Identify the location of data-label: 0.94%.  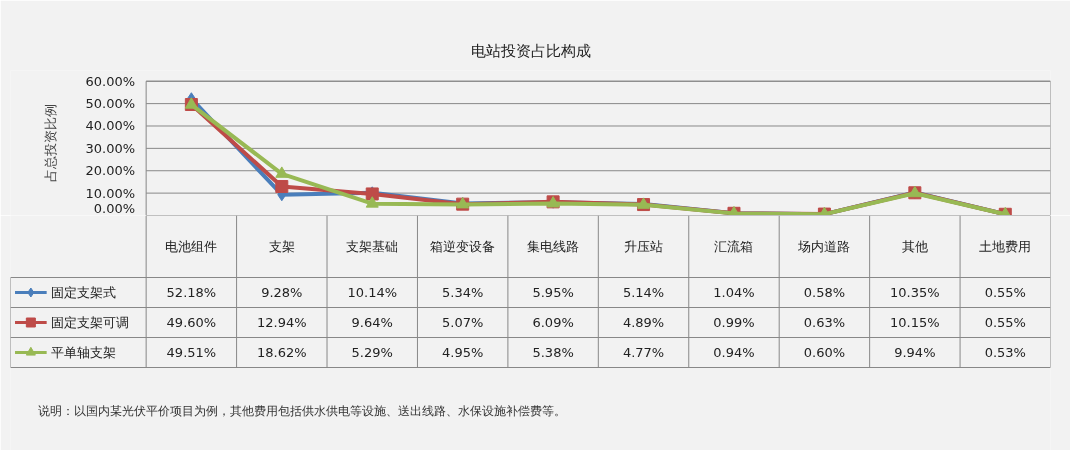
(734, 352).